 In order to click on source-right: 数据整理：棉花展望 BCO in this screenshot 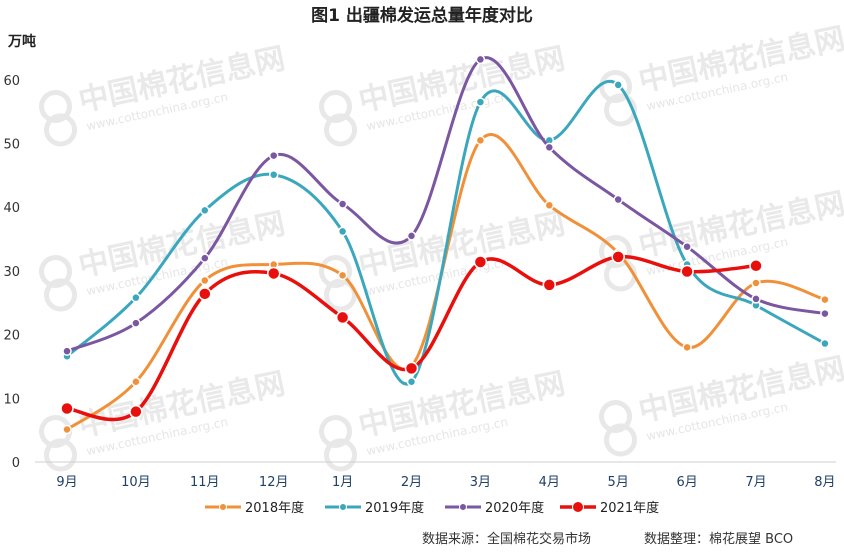, I will do `click(718, 539)`.